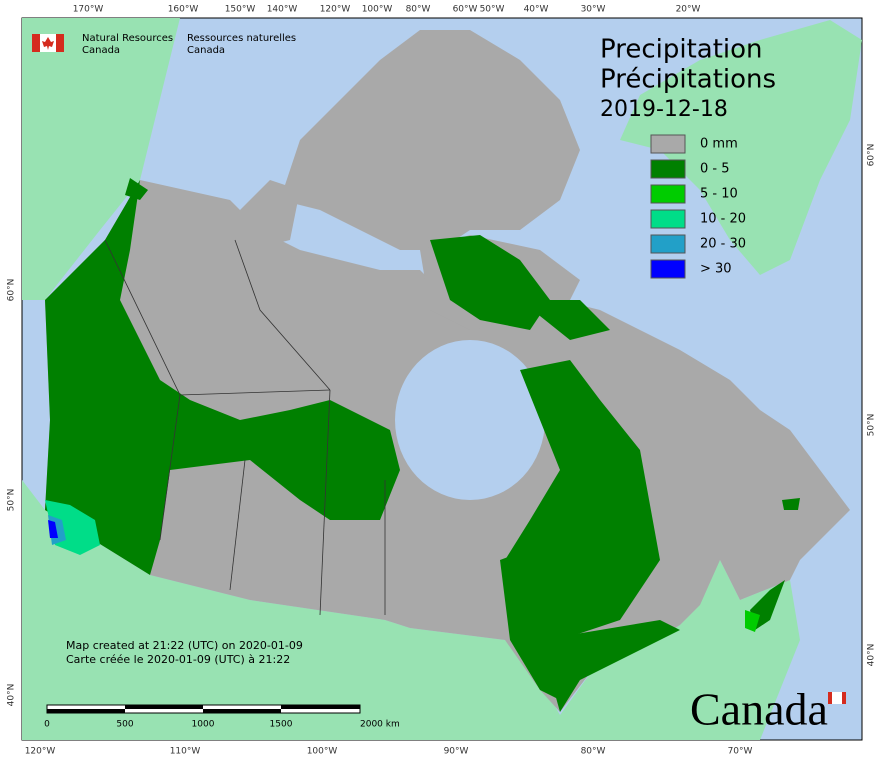  I want to click on map-date: 2019-12-18, so click(664, 109).